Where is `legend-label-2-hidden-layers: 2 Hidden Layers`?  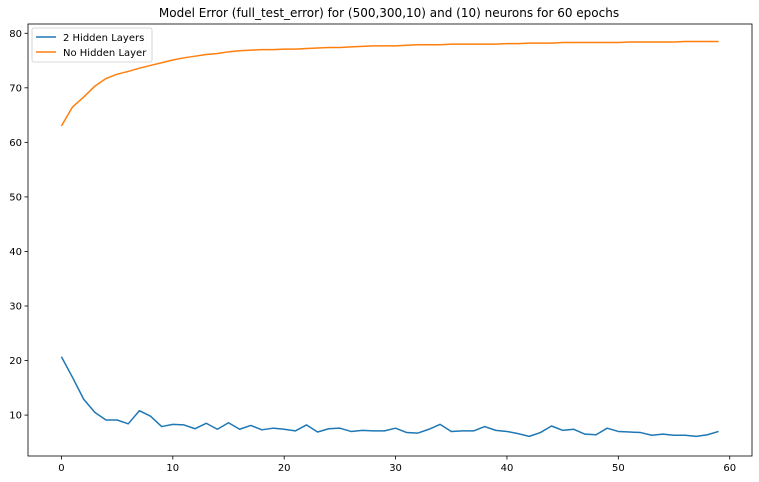 legend-label-2-hidden-layers: 2 Hidden Layers is located at coordinates (103, 38).